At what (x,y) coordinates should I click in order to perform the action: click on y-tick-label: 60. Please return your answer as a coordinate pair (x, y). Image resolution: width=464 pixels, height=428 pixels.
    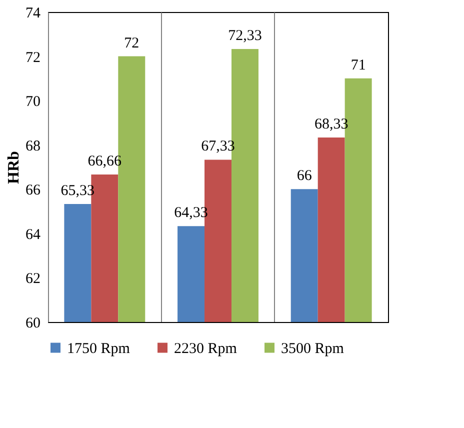
    Looking at the image, I should click on (33, 324).